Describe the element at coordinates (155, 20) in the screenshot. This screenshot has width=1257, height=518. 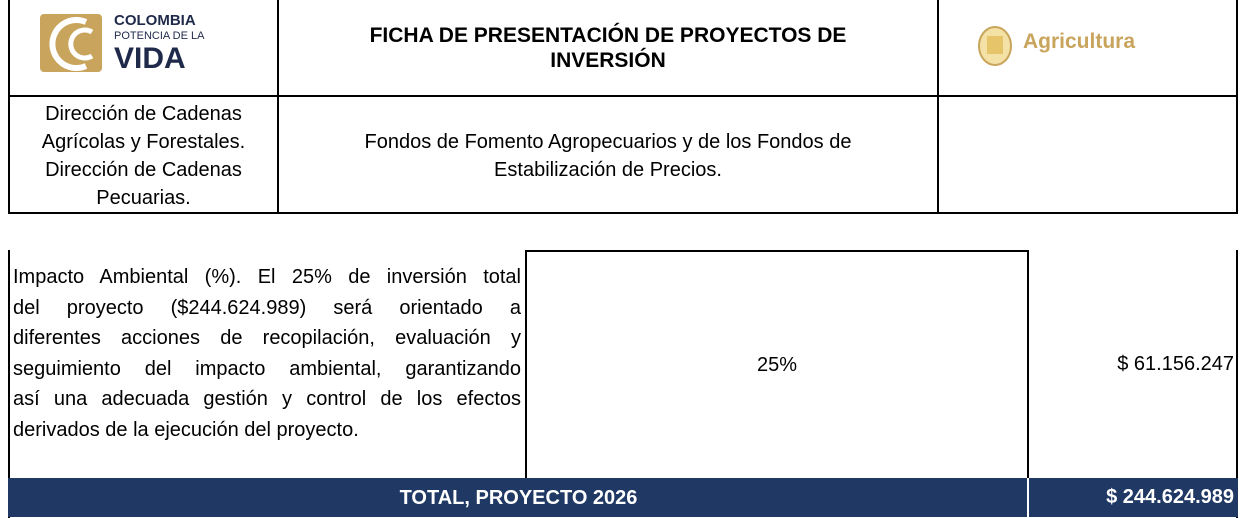
I see `logo-text: COLOMBIA` at that location.